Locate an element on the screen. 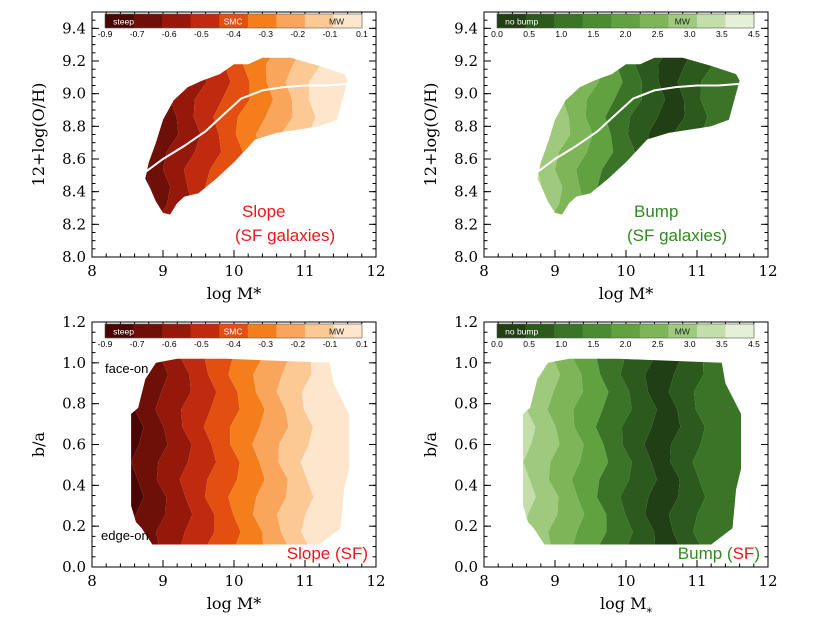 The width and height of the screenshot is (830, 623). y-tick-label: 9.0 is located at coordinates (74, 94).